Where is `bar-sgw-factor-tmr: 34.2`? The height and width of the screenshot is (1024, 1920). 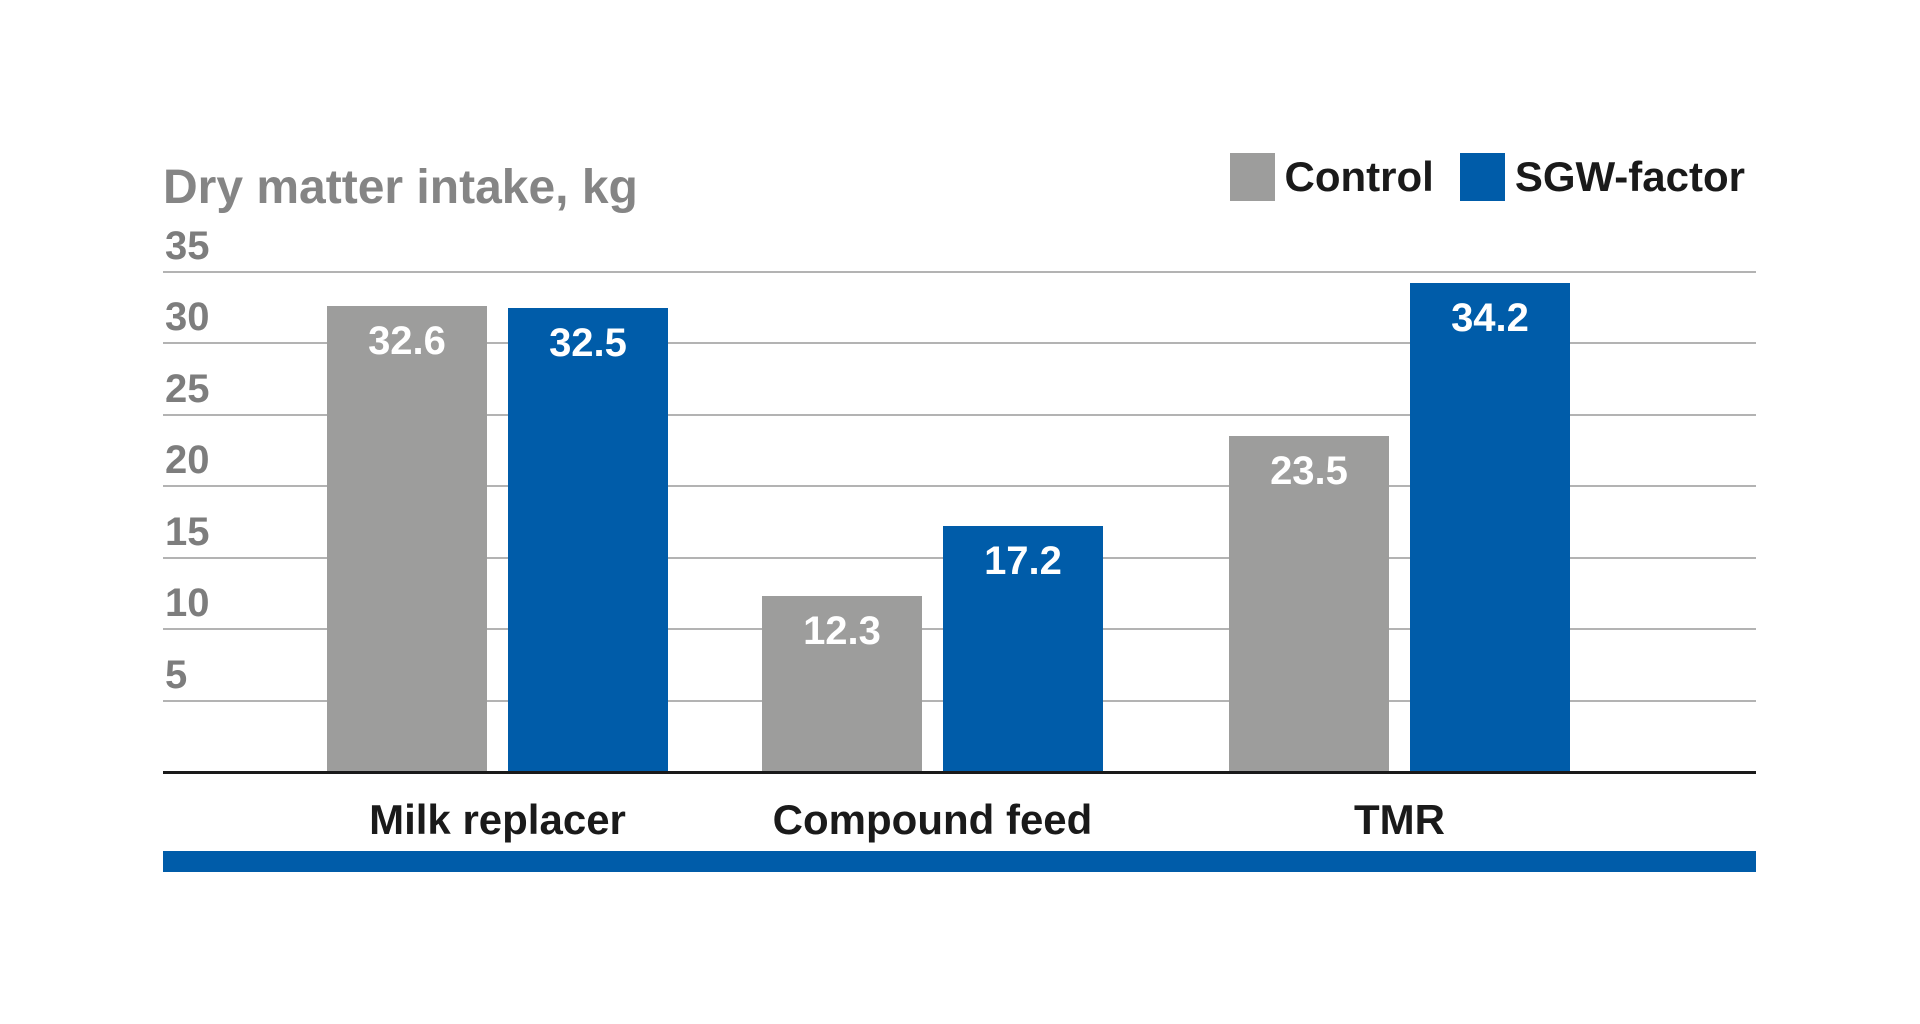
bar-sgw-factor-tmr: 34.2 is located at coordinates (1490, 527).